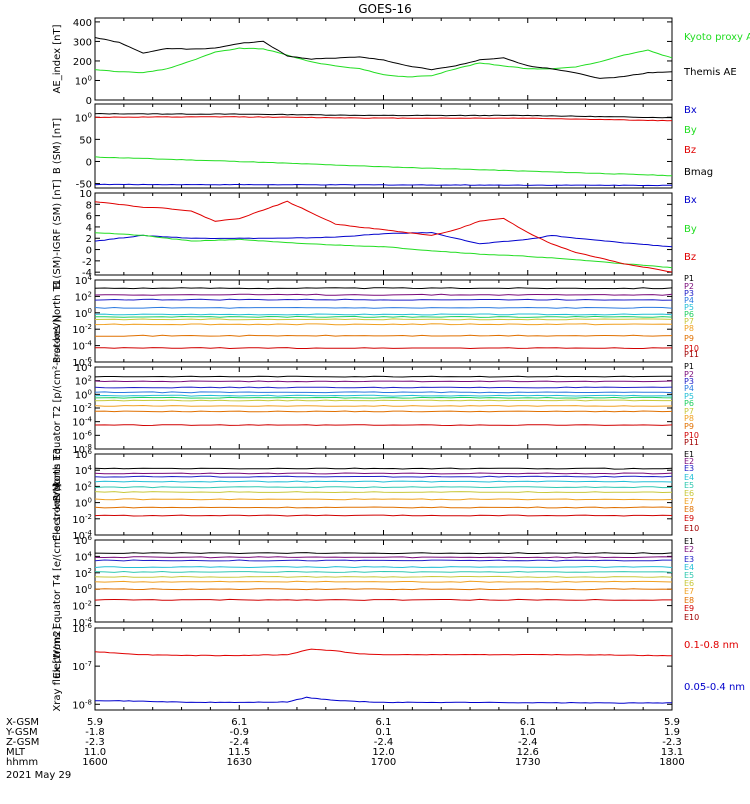  What do you see at coordinates (95, 722) in the screenshot?
I see `x-readout-value: 5.9` at bounding box center [95, 722].